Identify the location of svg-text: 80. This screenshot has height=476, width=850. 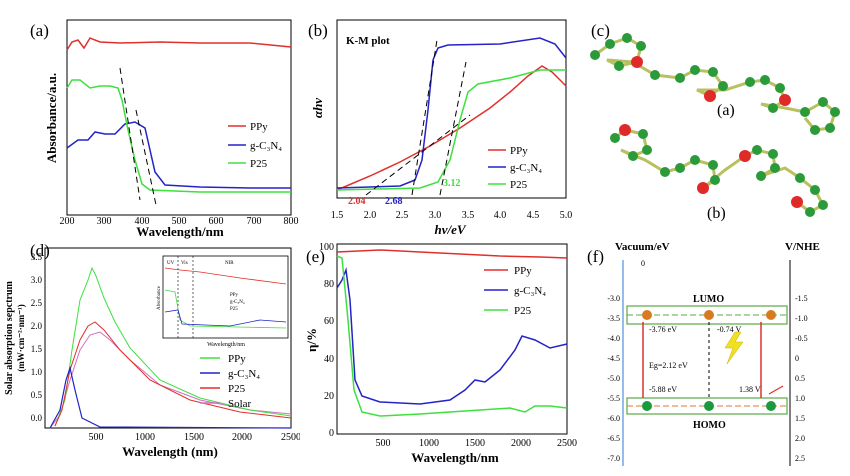
(329, 284).